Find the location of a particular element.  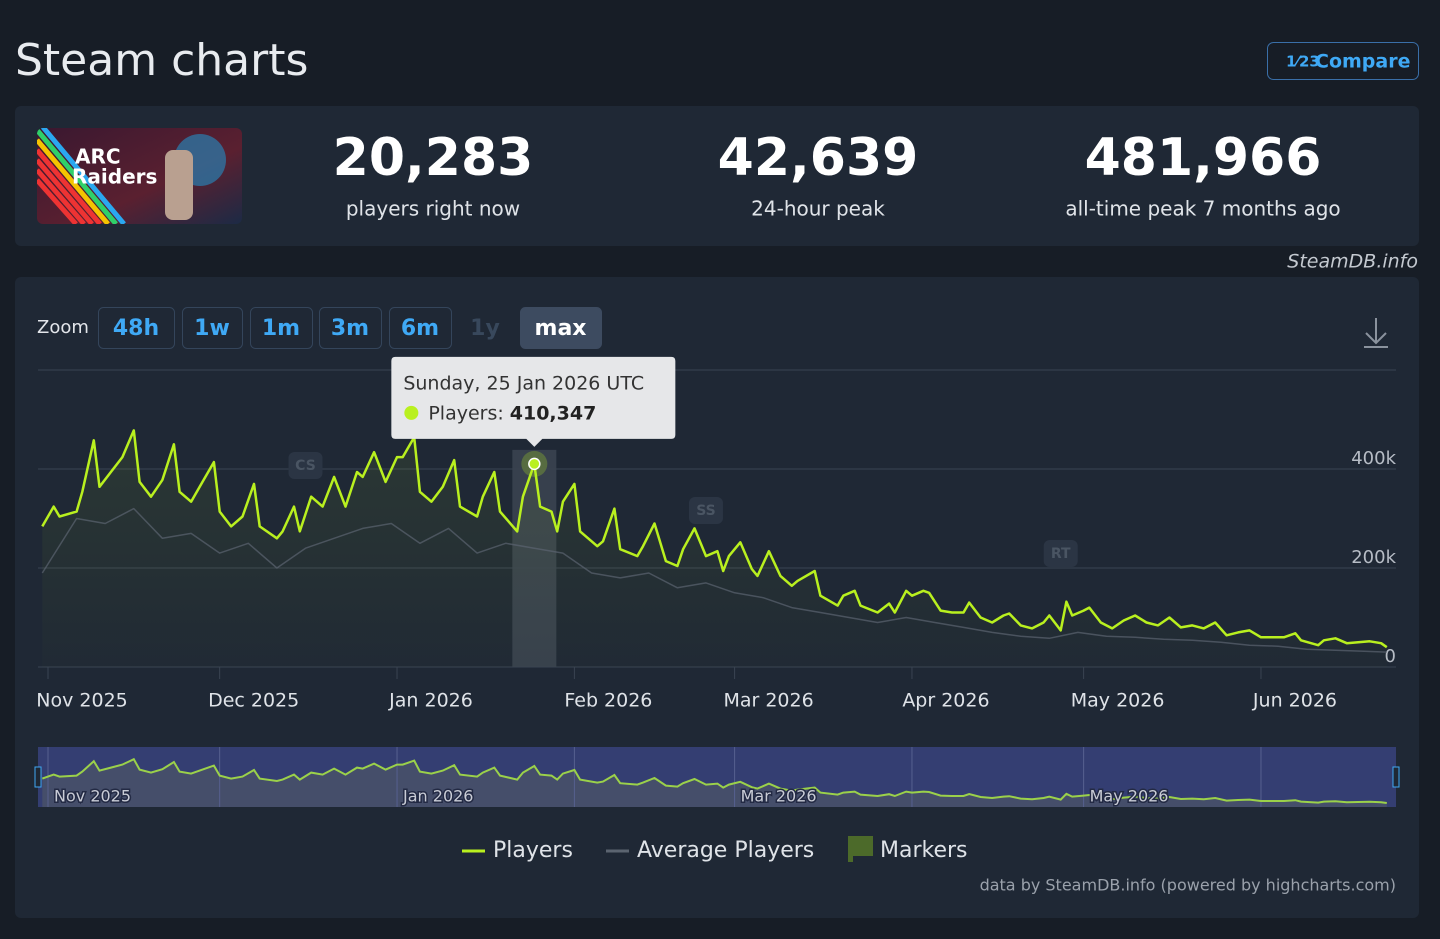

legend-marker-icon is located at coordinates (860, 849).